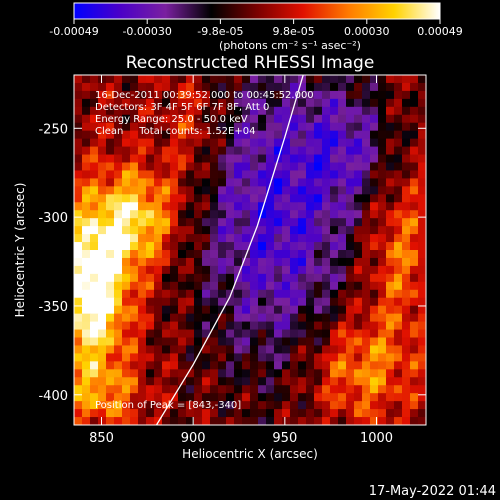 This screenshot has width=500, height=500. I want to click on y-tick-label: -250, so click(53, 129).